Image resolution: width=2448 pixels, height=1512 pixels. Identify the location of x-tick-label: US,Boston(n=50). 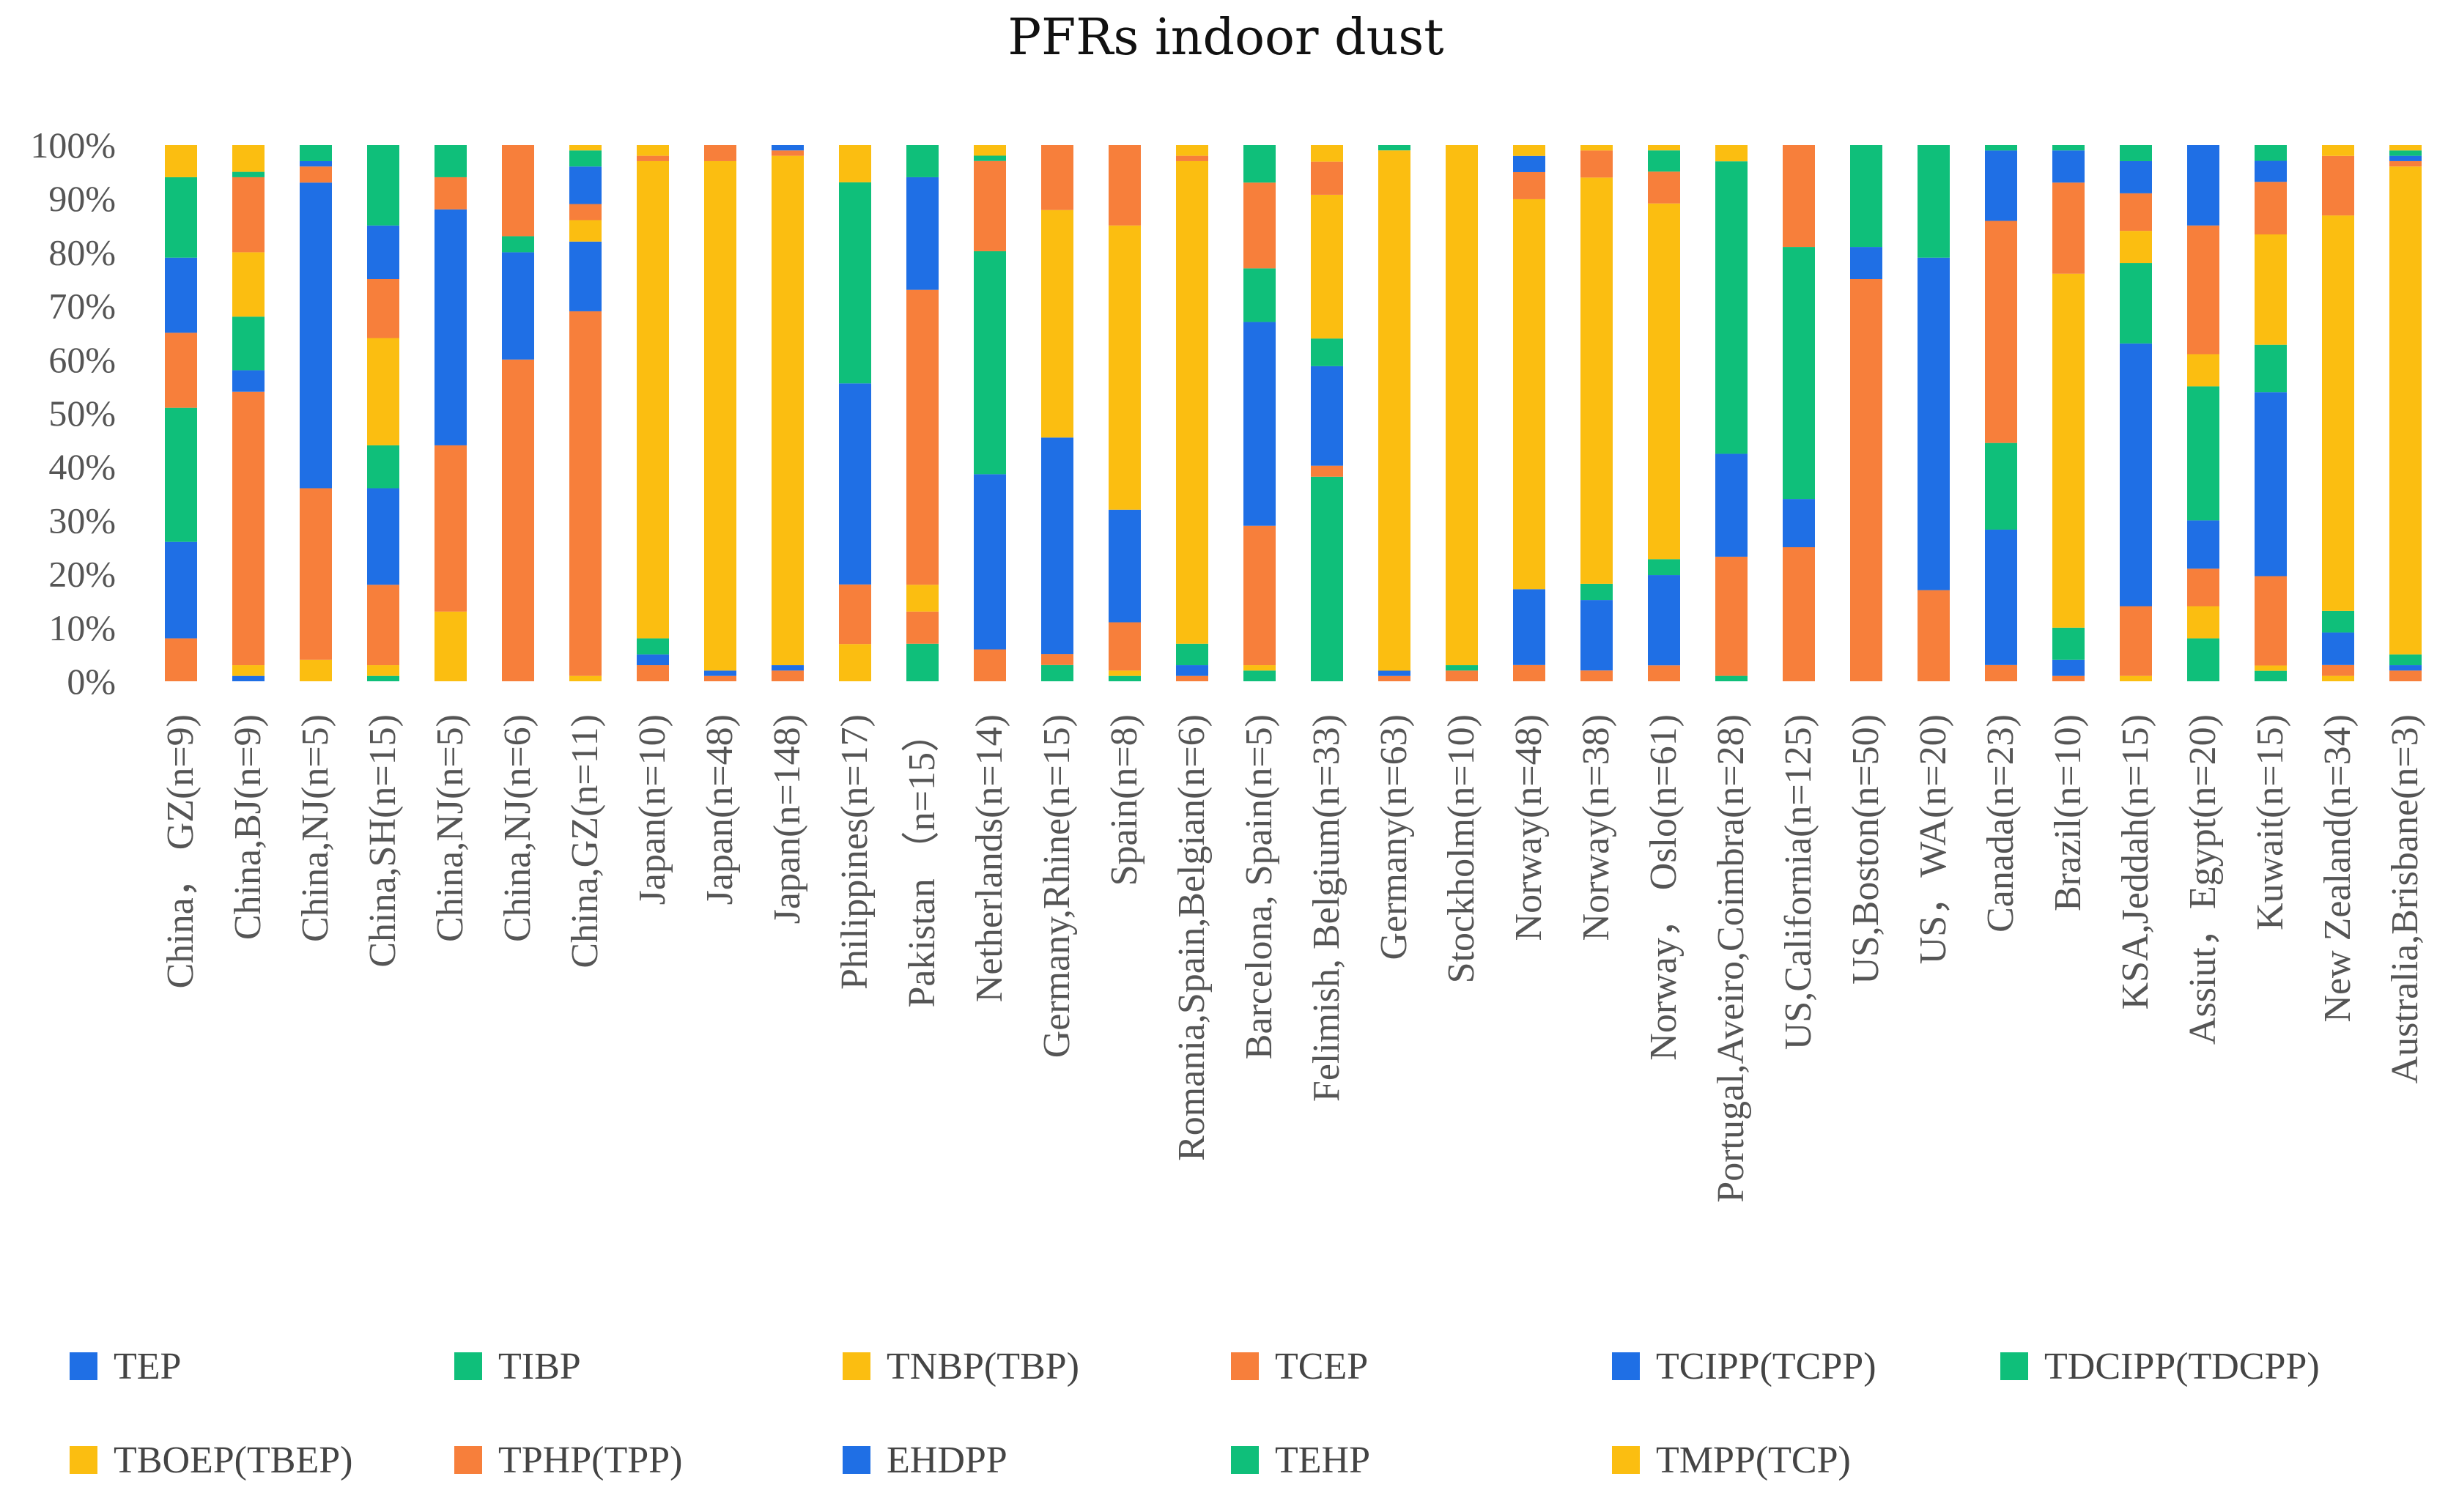
(1866, 849).